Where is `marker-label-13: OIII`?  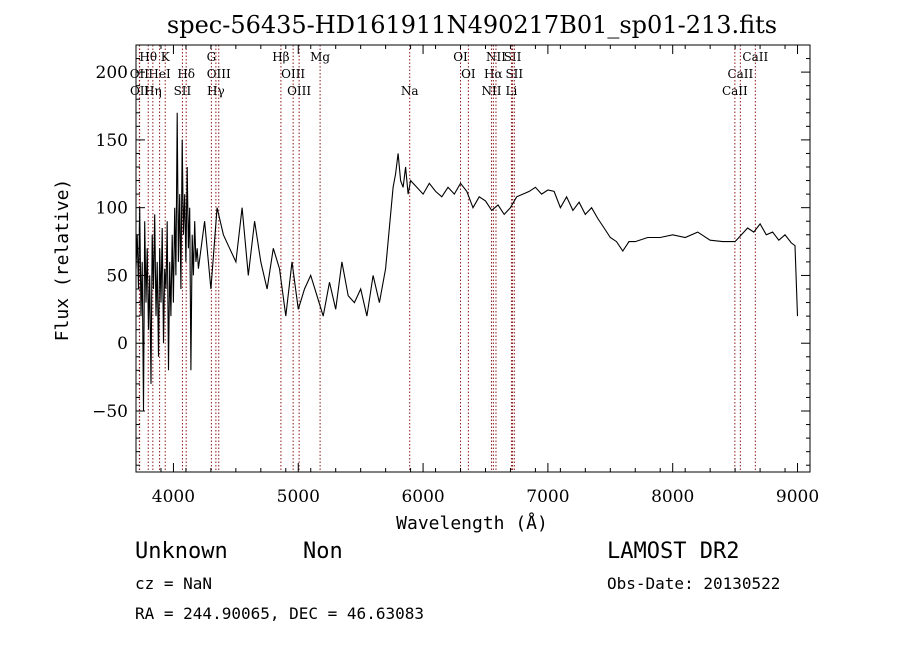 marker-label-13: OIII is located at coordinates (293, 74).